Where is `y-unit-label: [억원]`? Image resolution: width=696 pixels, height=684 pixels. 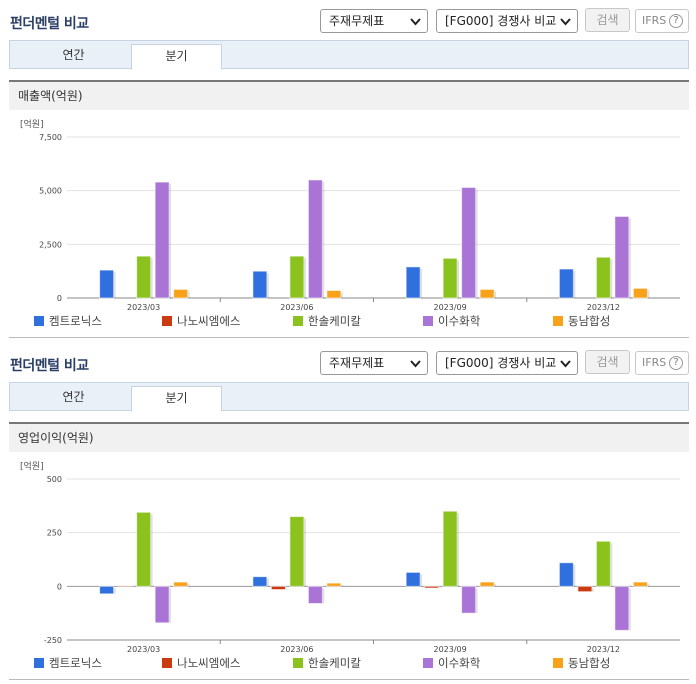 y-unit-label: [억원] is located at coordinates (32, 124).